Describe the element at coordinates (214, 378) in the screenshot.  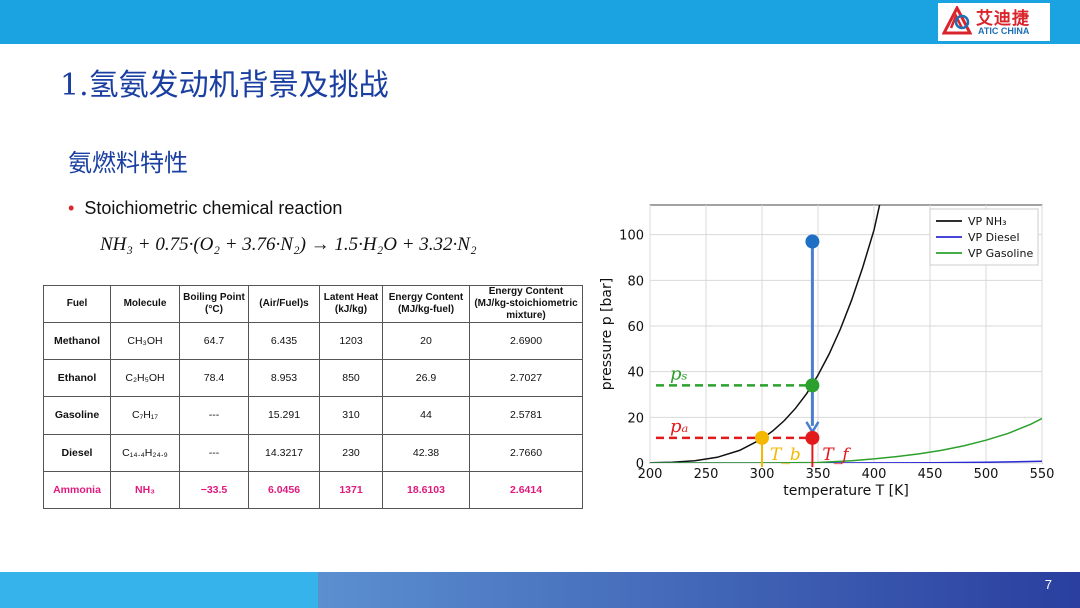
I see `table-cell: 78.4` at that location.